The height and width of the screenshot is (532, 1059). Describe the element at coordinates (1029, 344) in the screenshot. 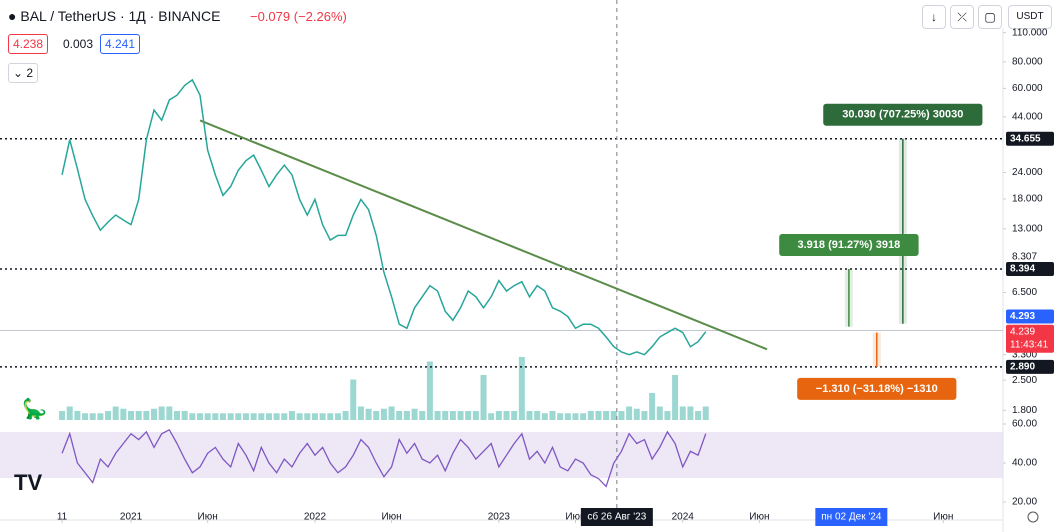

I see `countdown: 11:43:41` at that location.